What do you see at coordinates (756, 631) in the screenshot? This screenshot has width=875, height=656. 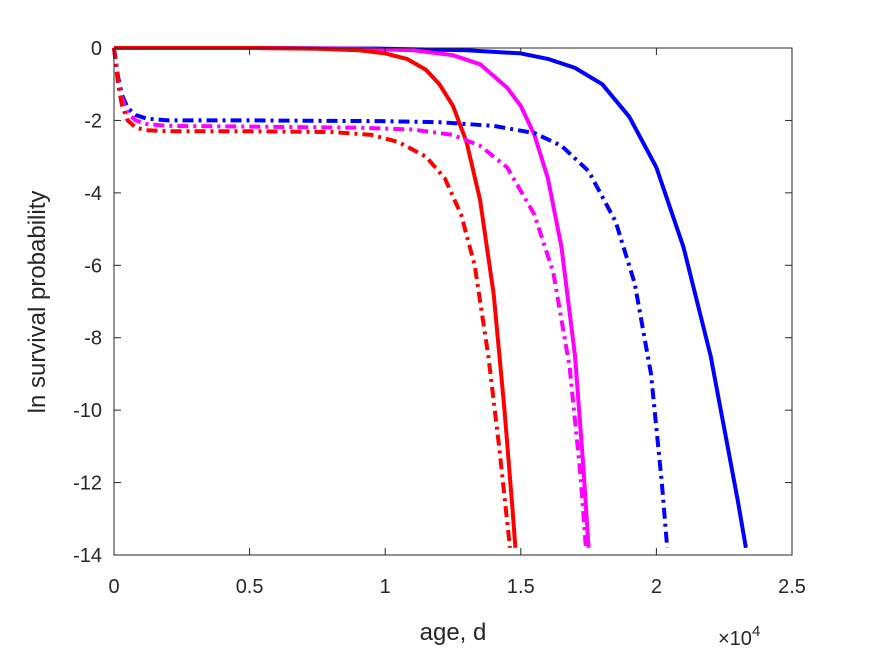 I see `x-exponent-power: 4` at bounding box center [756, 631].